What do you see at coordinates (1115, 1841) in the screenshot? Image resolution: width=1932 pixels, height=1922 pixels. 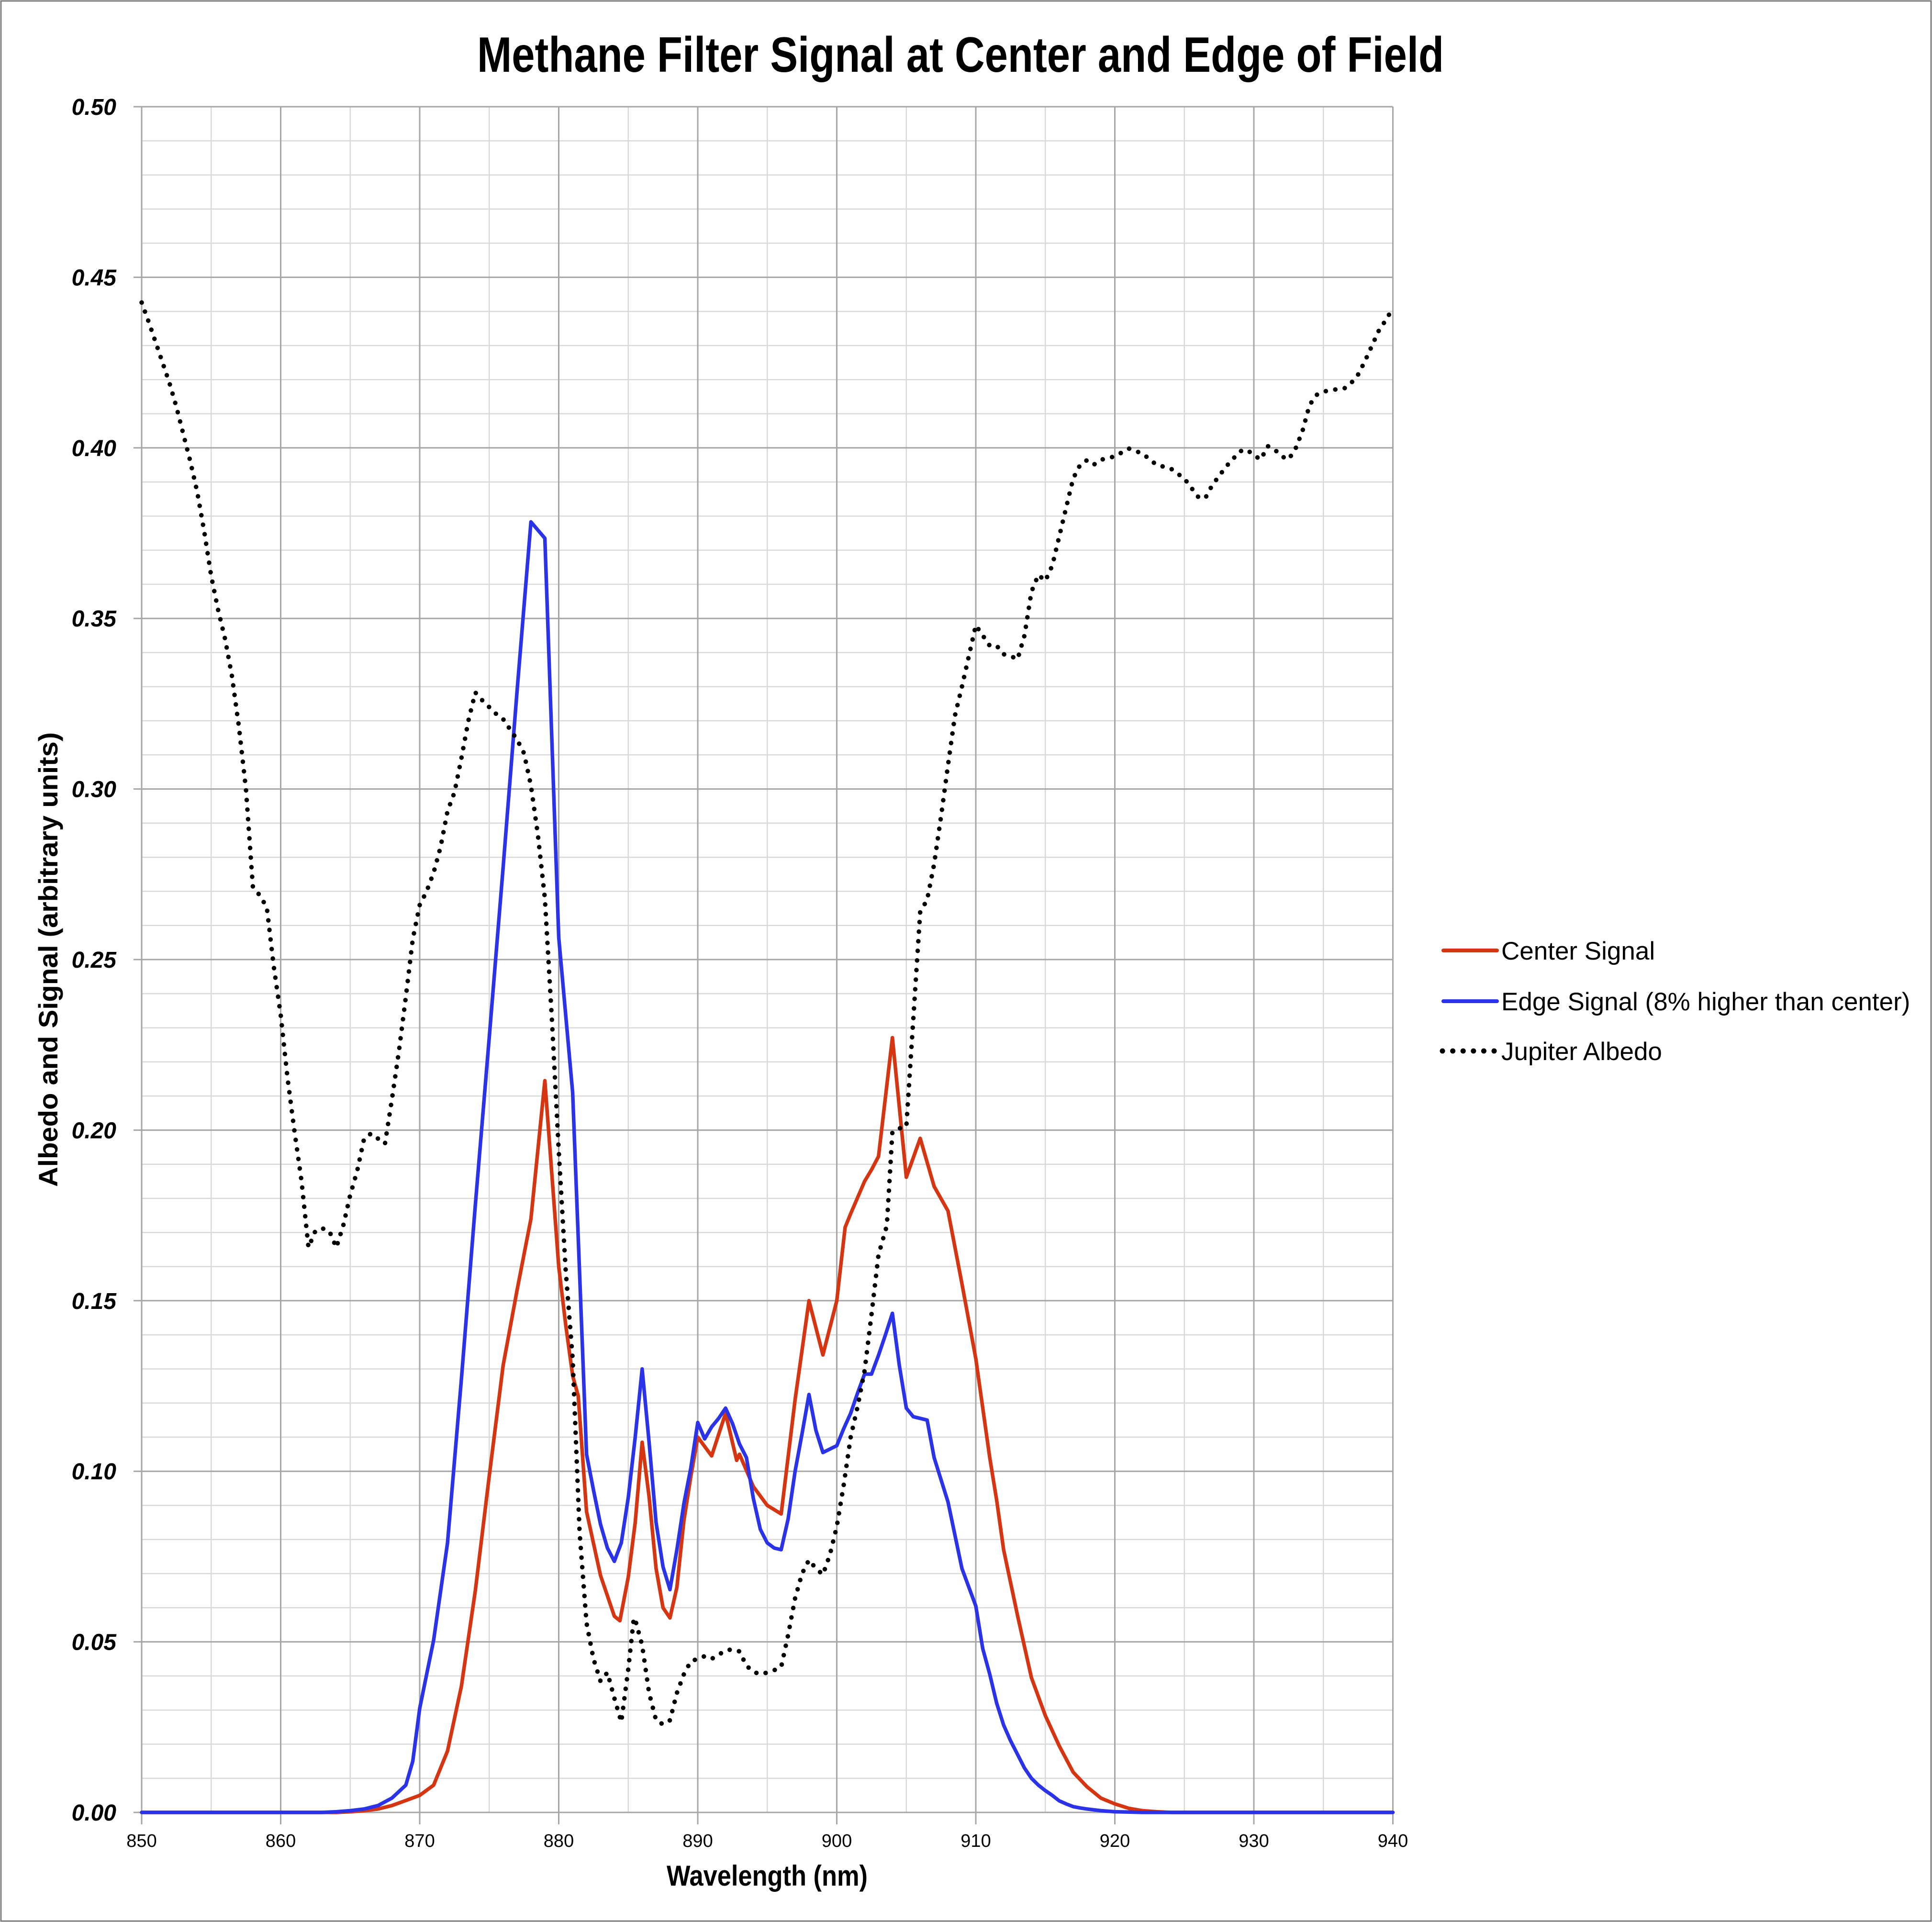 I see `svg-text: 920` at bounding box center [1115, 1841].